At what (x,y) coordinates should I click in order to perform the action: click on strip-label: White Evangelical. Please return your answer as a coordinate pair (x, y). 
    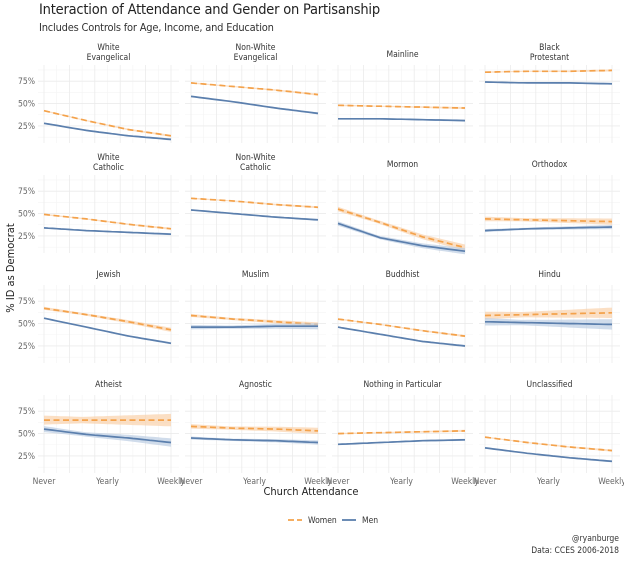
    Looking at the image, I should click on (109, 53).